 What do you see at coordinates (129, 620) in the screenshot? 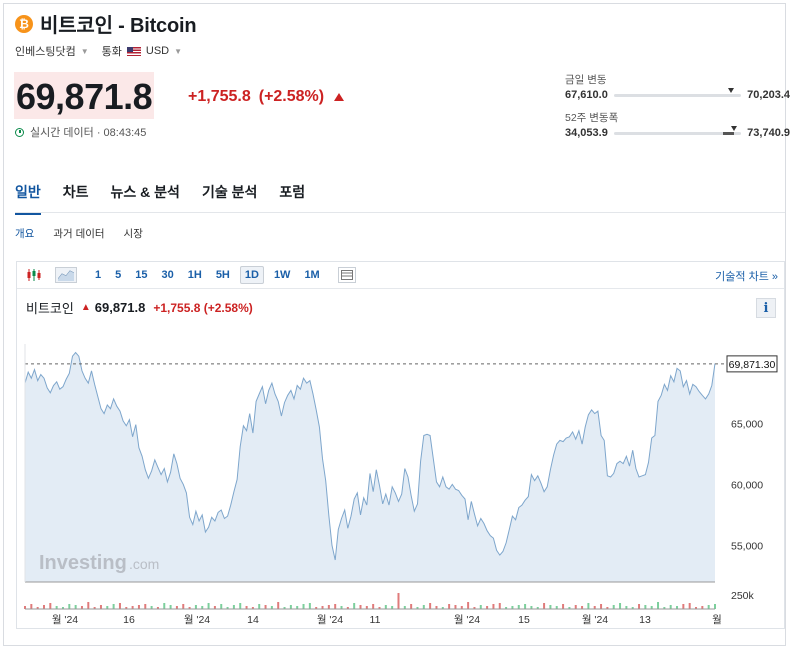
I see `x-tick-label: 16` at bounding box center [129, 620].